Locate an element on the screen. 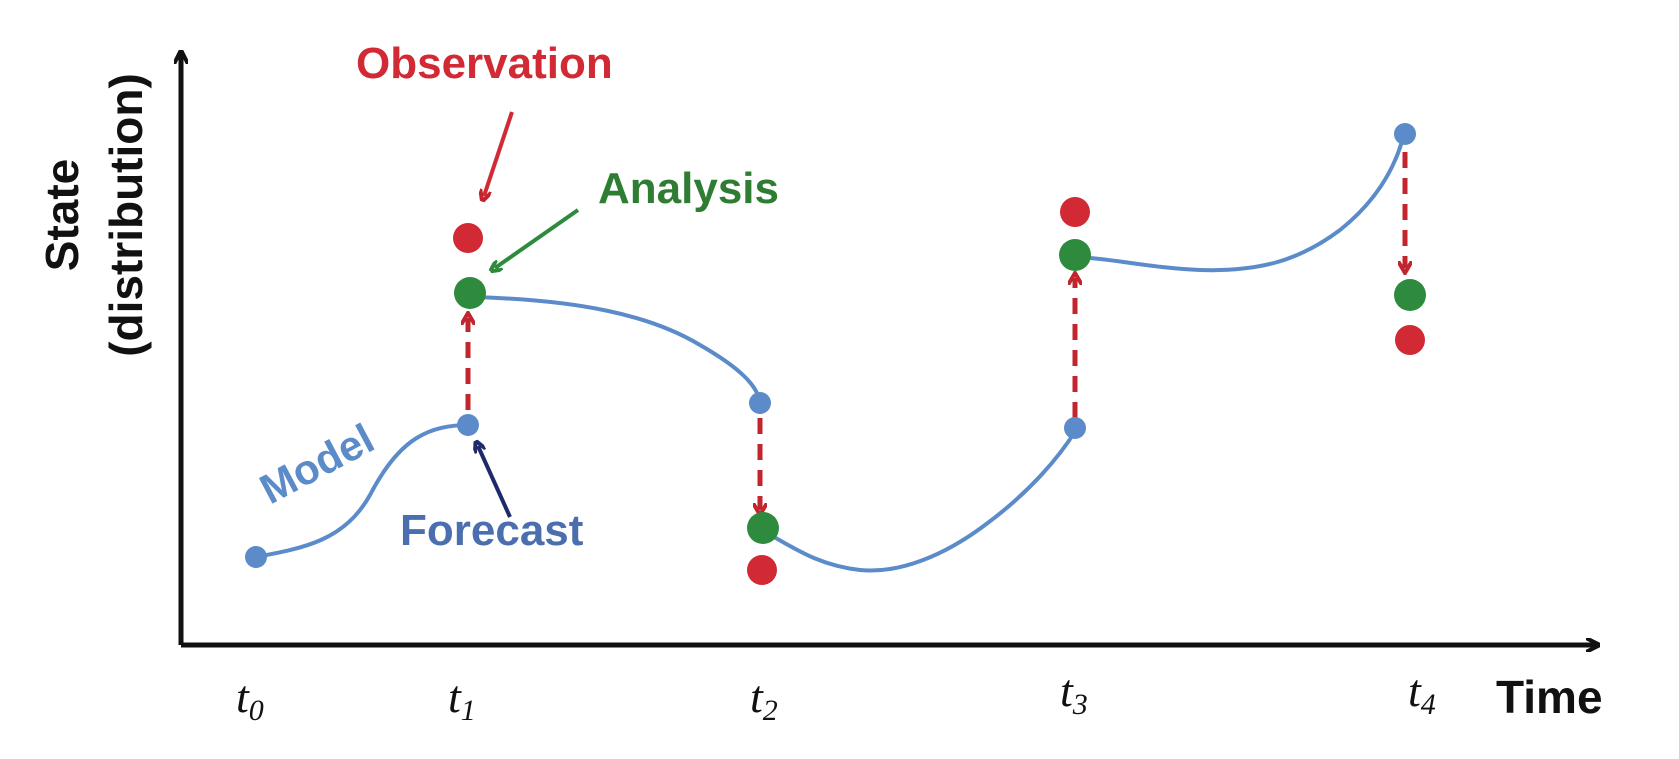 The image size is (1679, 759). forecast-point-t3 is located at coordinates (1075, 428).